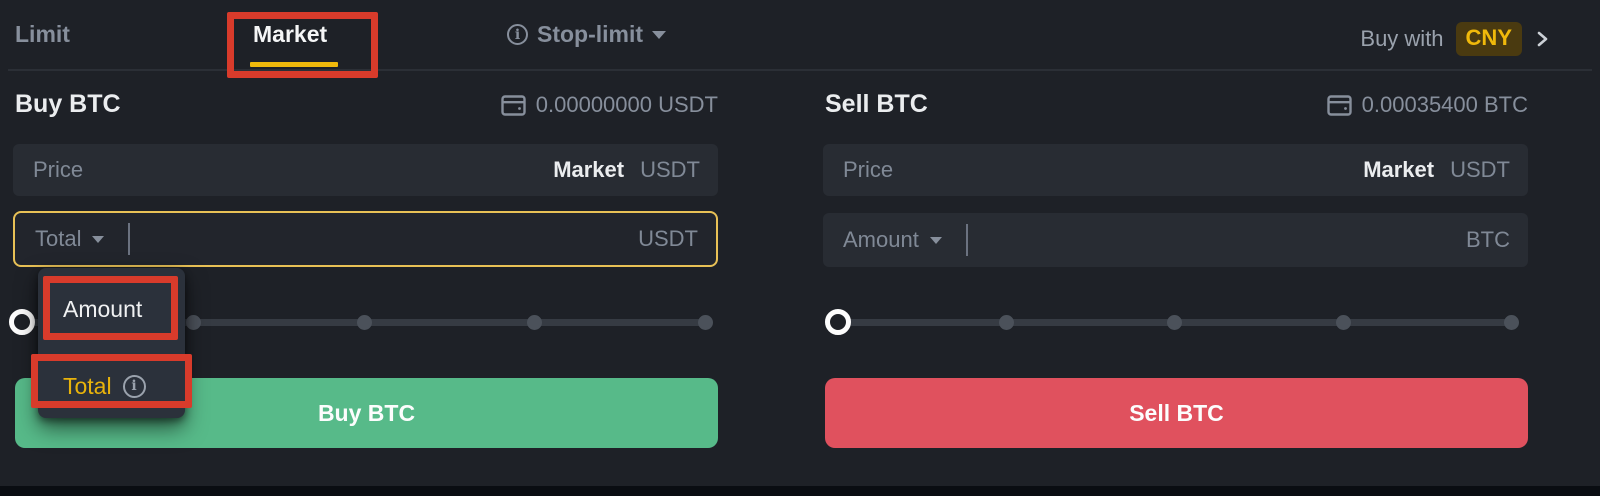 This screenshot has height=496, width=1600. I want to click on tab-market: Market, so click(290, 34).